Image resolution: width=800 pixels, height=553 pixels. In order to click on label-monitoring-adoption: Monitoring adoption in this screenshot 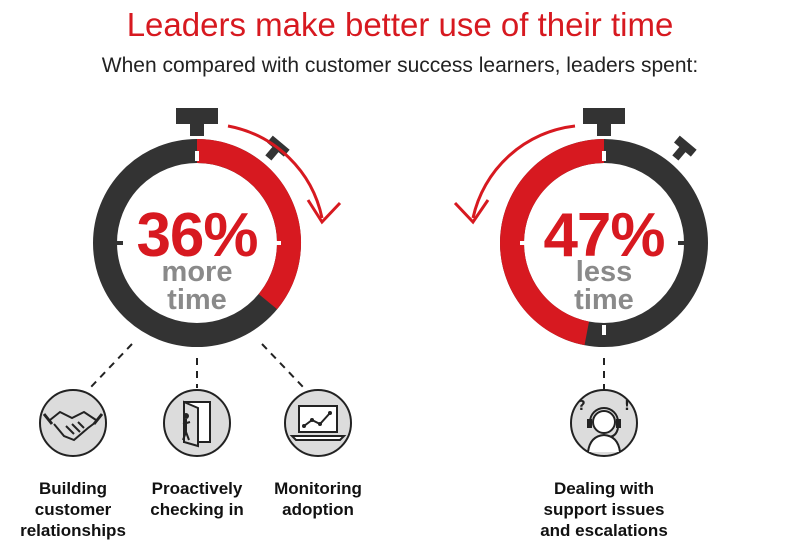, I will do `click(318, 499)`.